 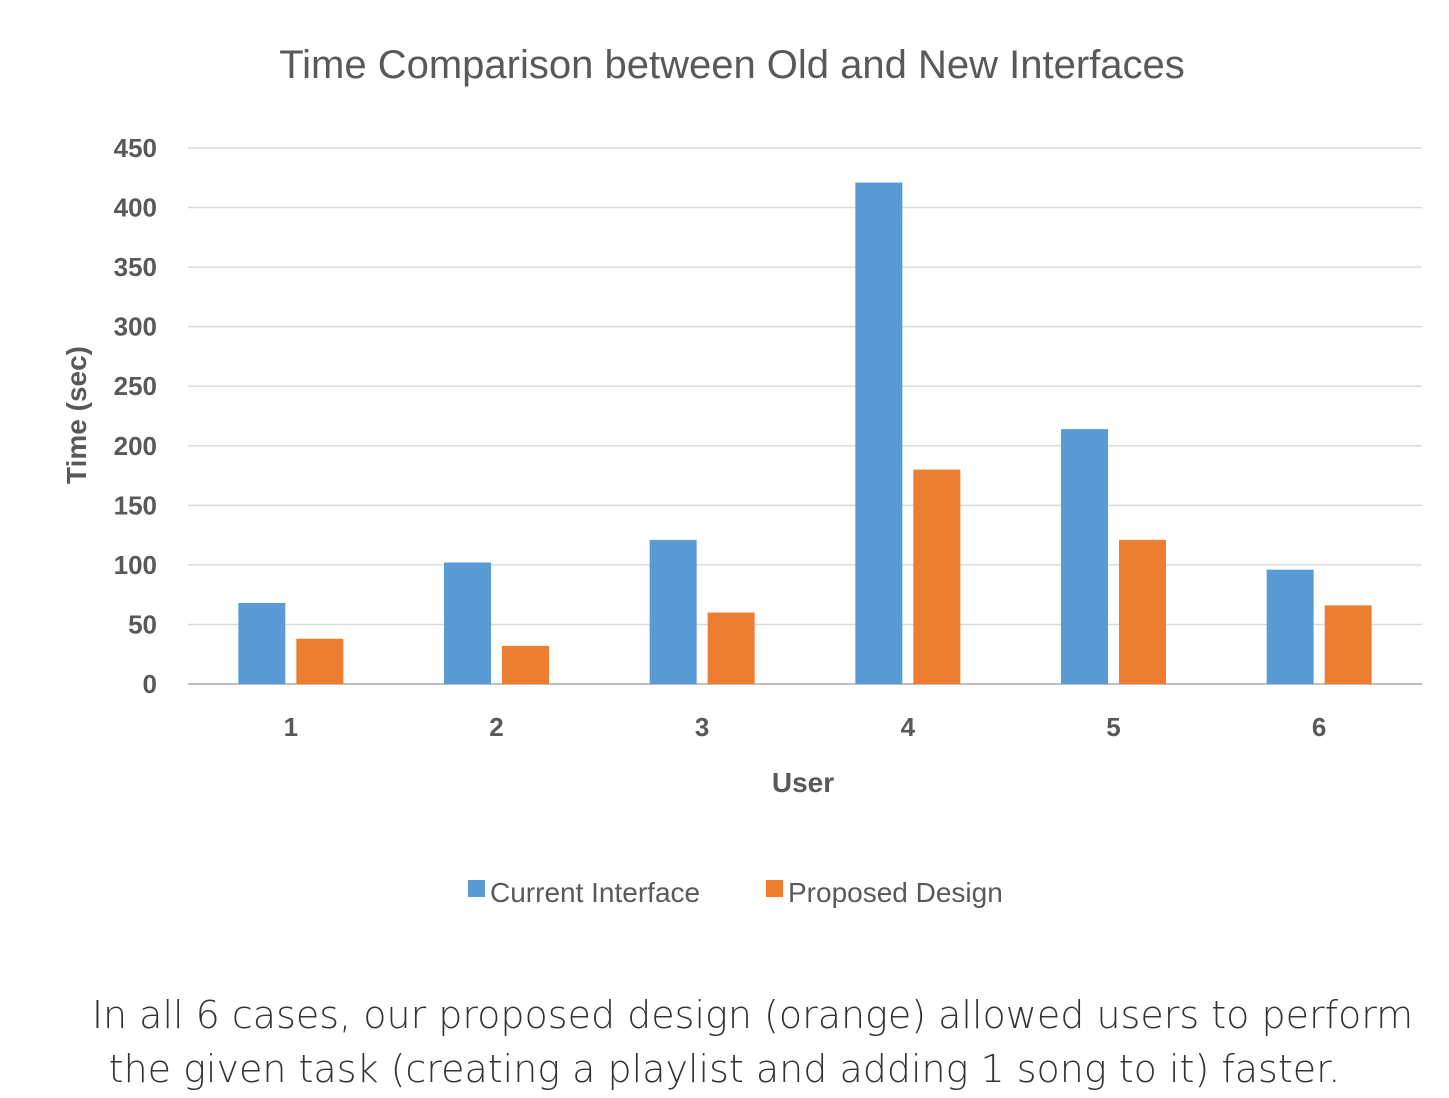 I want to click on y-tick-label: 400, so click(x=135, y=208).